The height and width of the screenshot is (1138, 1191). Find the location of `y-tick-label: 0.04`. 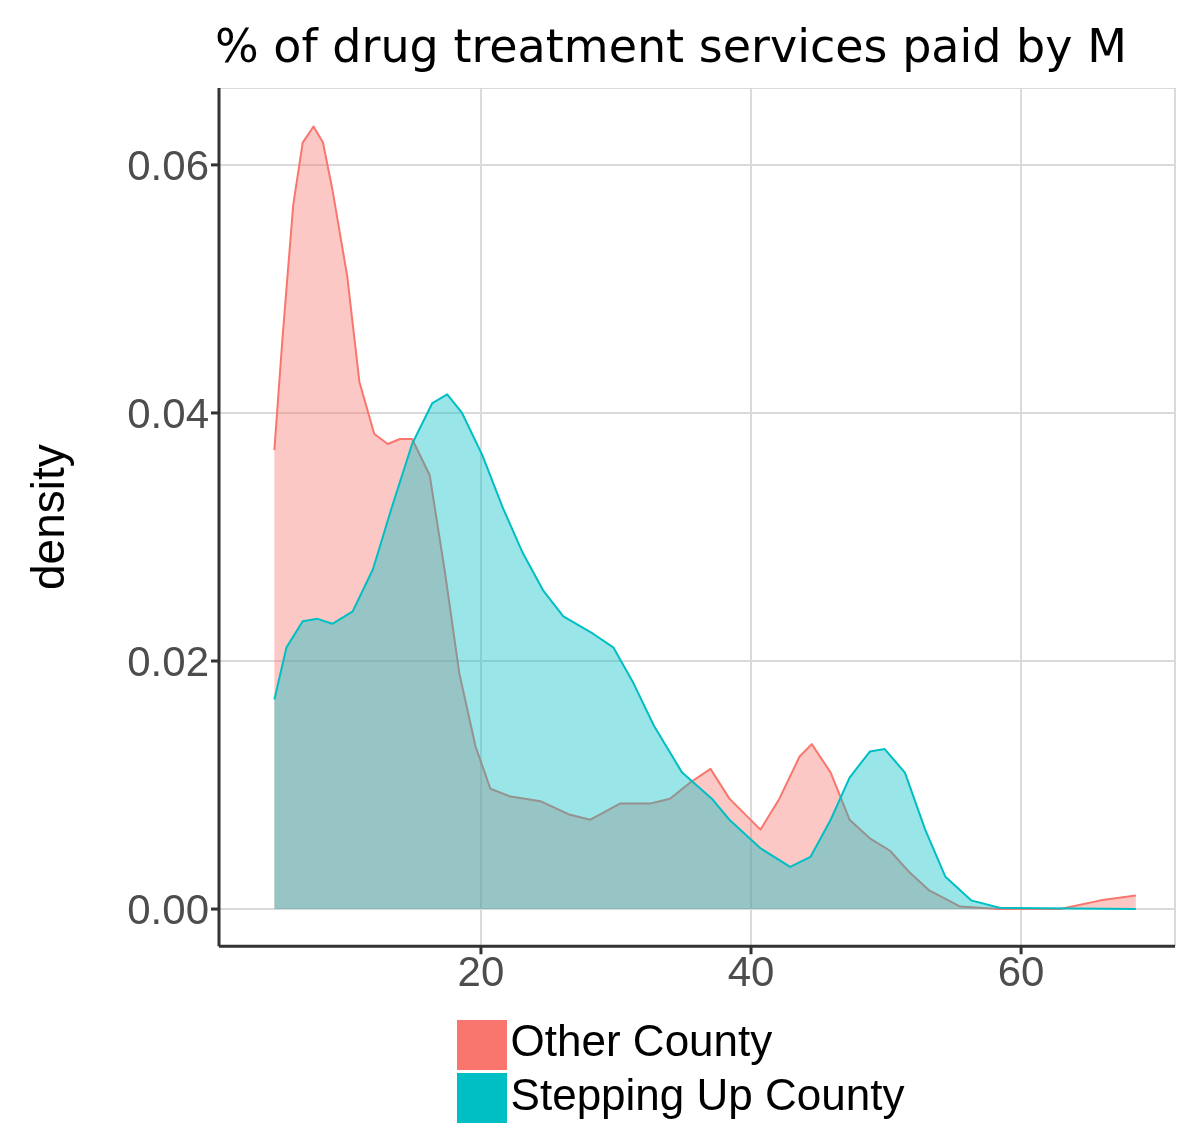

y-tick-label: 0.04 is located at coordinates (168, 413).